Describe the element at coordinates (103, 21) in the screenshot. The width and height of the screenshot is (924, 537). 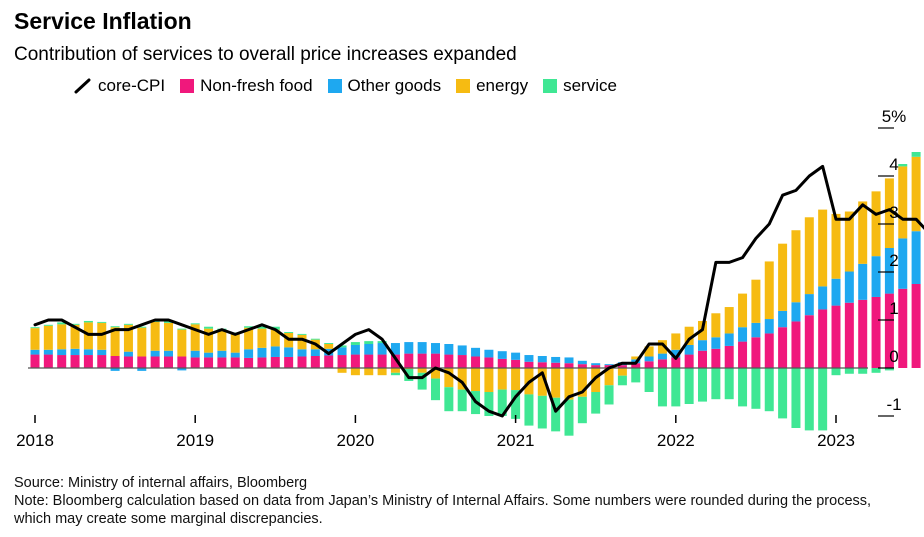
I see `chart-title: Service Inflation` at that location.